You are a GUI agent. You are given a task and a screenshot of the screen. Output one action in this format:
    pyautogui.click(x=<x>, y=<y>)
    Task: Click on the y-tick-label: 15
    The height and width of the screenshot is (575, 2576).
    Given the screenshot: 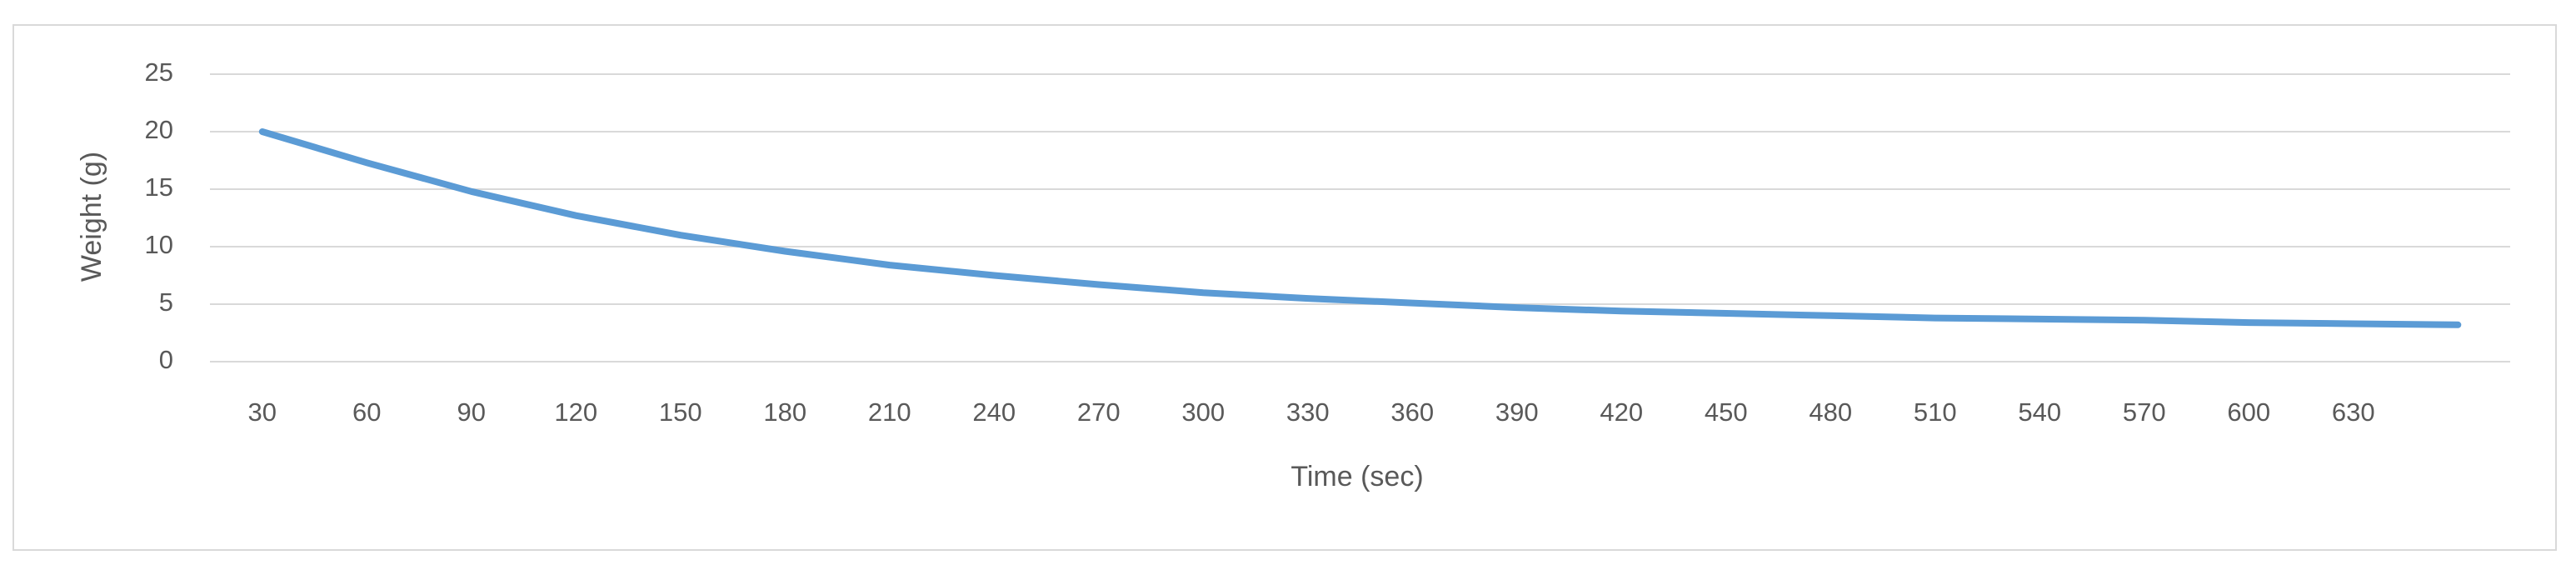 What is the action you would take?
    pyautogui.click(x=159, y=187)
    